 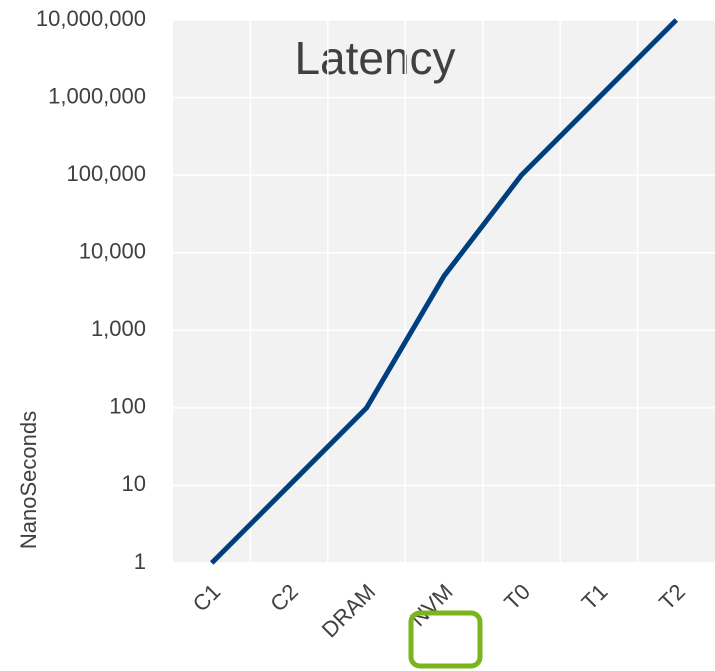 I want to click on x-tick-label: C2, so click(x=284, y=598).